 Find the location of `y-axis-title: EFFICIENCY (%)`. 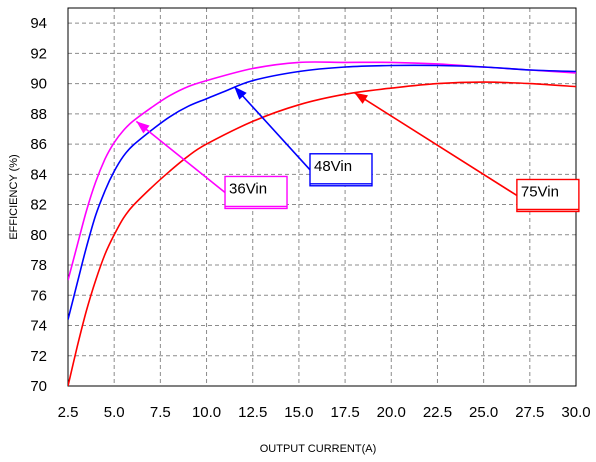

y-axis-title: EFFICIENCY (%) is located at coordinates (14, 196).